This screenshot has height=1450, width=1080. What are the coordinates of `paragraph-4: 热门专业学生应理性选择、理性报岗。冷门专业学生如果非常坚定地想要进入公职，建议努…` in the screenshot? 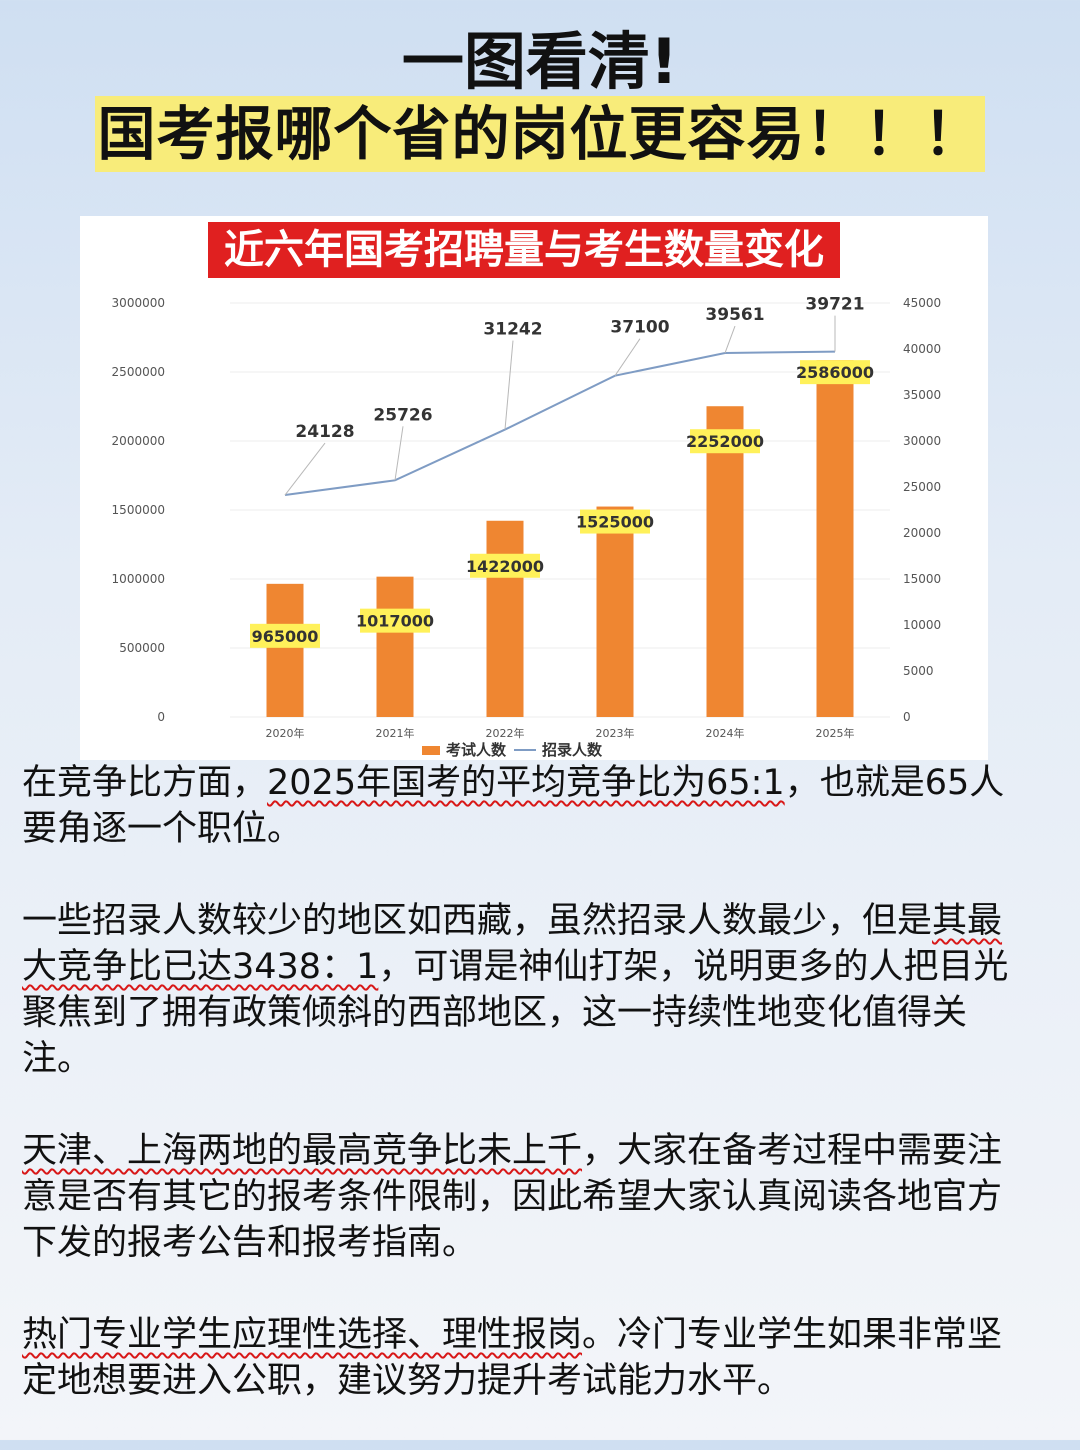 It's located at (527, 1358).